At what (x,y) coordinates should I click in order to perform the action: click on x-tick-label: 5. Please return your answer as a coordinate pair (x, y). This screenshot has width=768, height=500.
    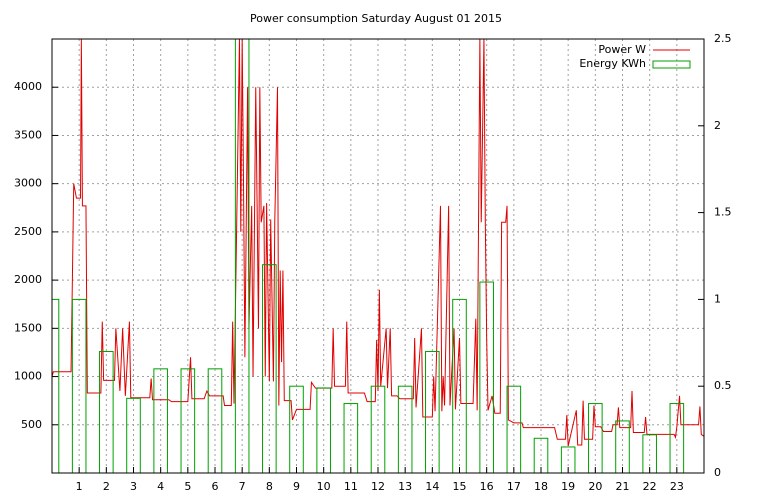
    Looking at the image, I should click on (187, 486).